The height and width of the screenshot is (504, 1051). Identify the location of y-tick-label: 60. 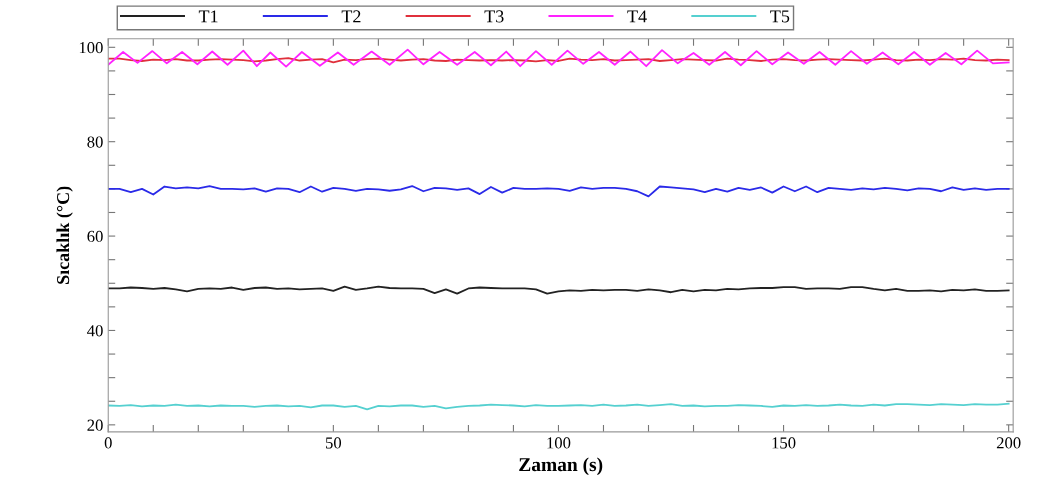
(95, 236).